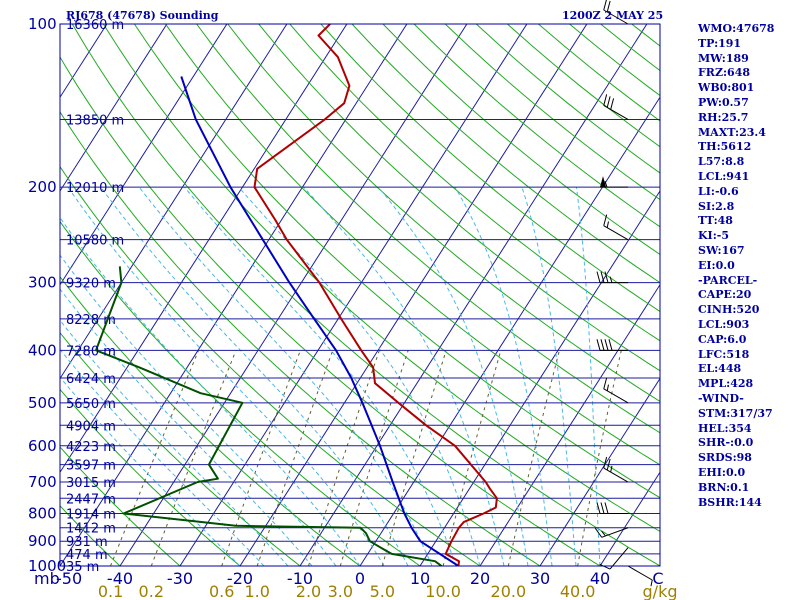 This screenshot has height=600, width=800. I want to click on index-entry: BSHR:144, so click(730, 502).